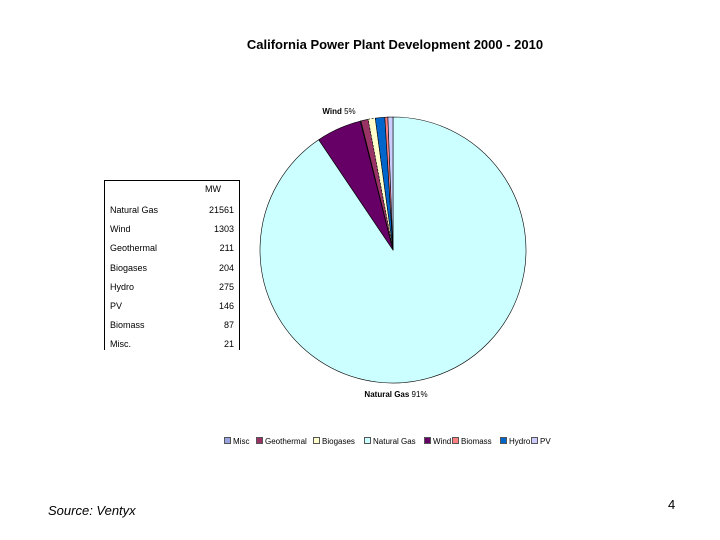 The width and height of the screenshot is (720, 540). What do you see at coordinates (172, 288) in the screenshot?
I see `table-row: Hydro 275` at bounding box center [172, 288].